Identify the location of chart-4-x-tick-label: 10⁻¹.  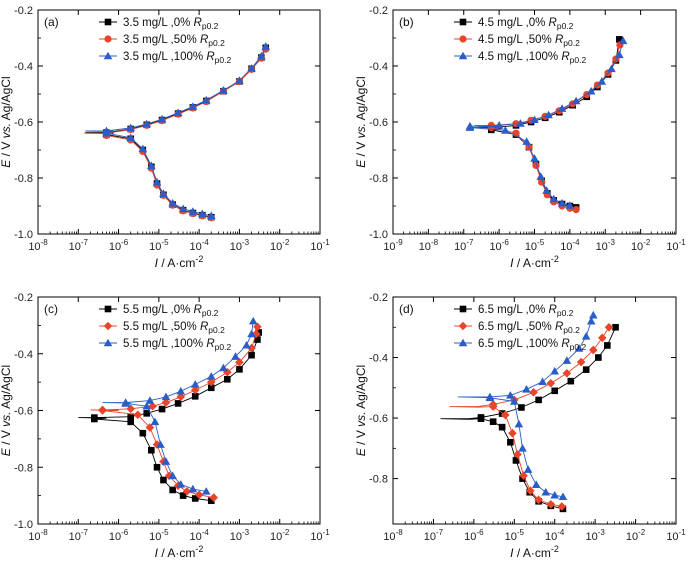
(676, 535).